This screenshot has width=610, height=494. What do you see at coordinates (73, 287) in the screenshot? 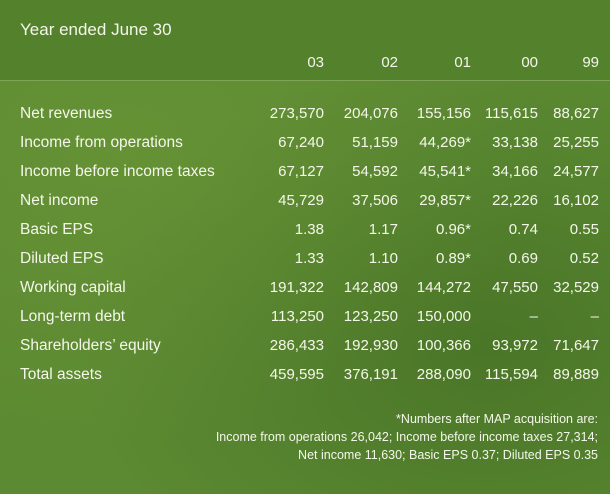
I see `row-label: Working capital` at bounding box center [73, 287].